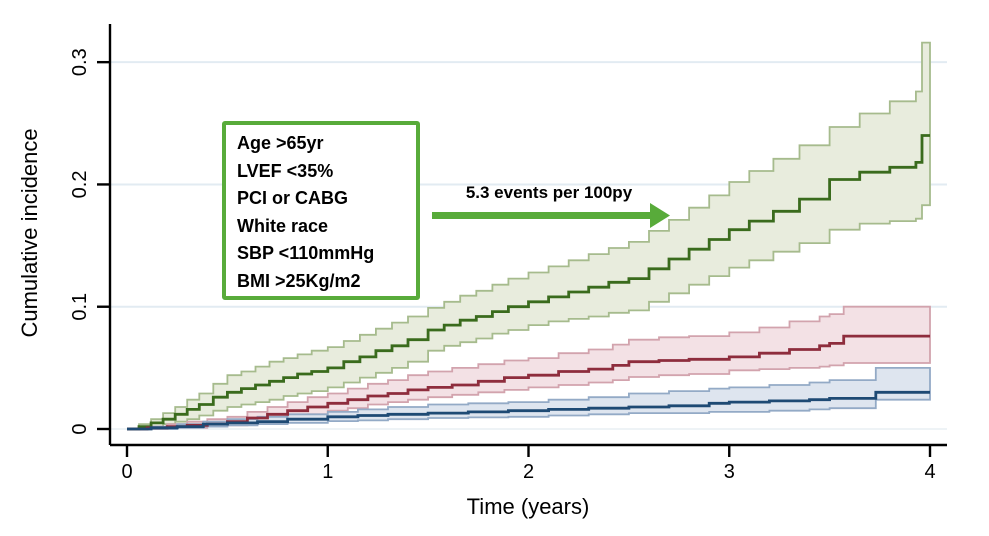 The width and height of the screenshot is (989, 536). I want to click on y-axis-title: Cumulative incidence, so click(29, 233).